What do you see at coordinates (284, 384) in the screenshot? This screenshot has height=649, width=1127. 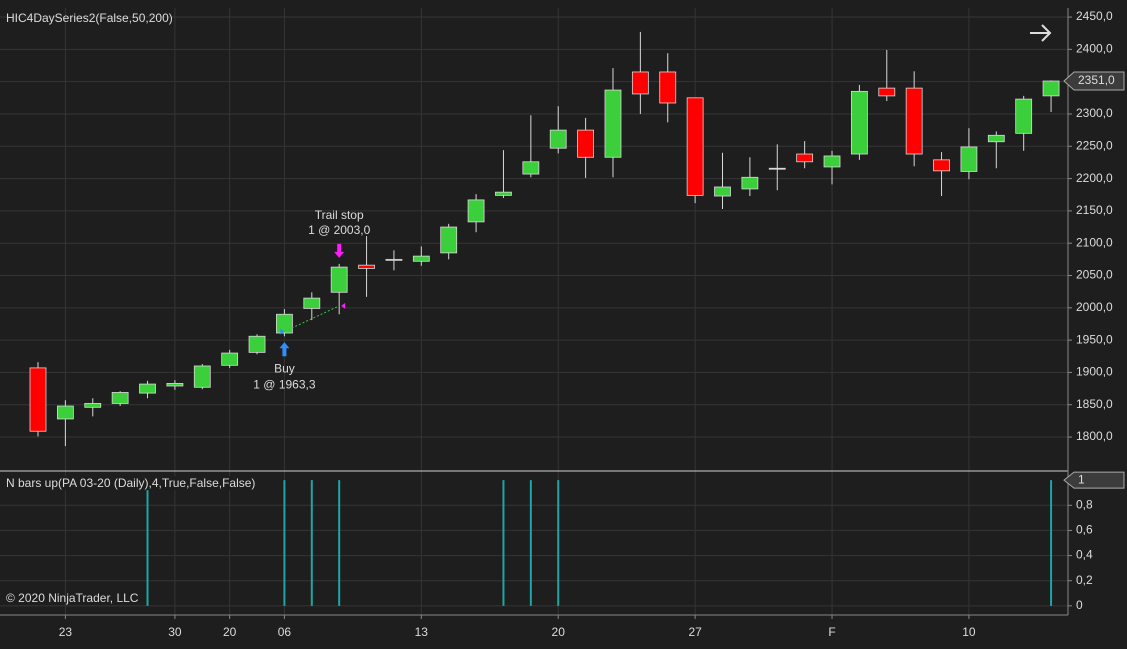 I see `trade-detail: 1 @ 1963,3` at bounding box center [284, 384].